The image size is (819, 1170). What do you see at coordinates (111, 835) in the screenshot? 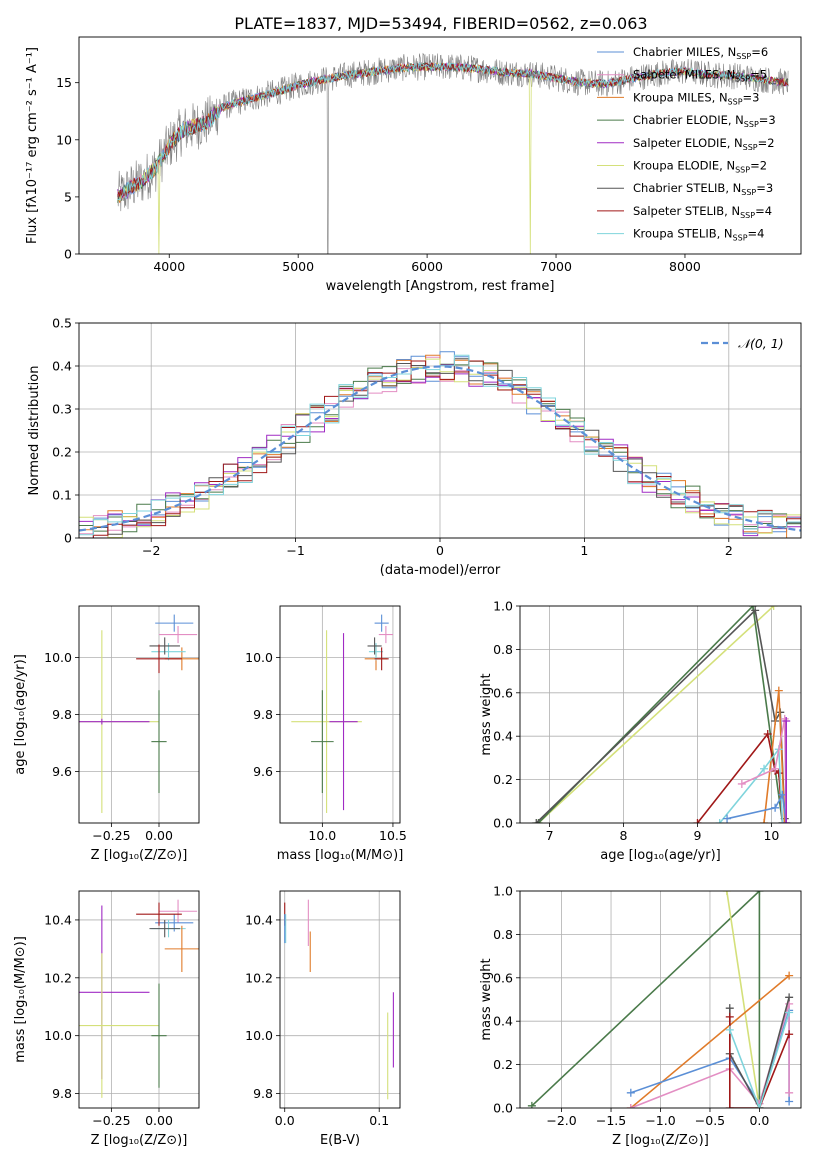
I see `age-Z-xtick-label: −0.25` at bounding box center [111, 835].